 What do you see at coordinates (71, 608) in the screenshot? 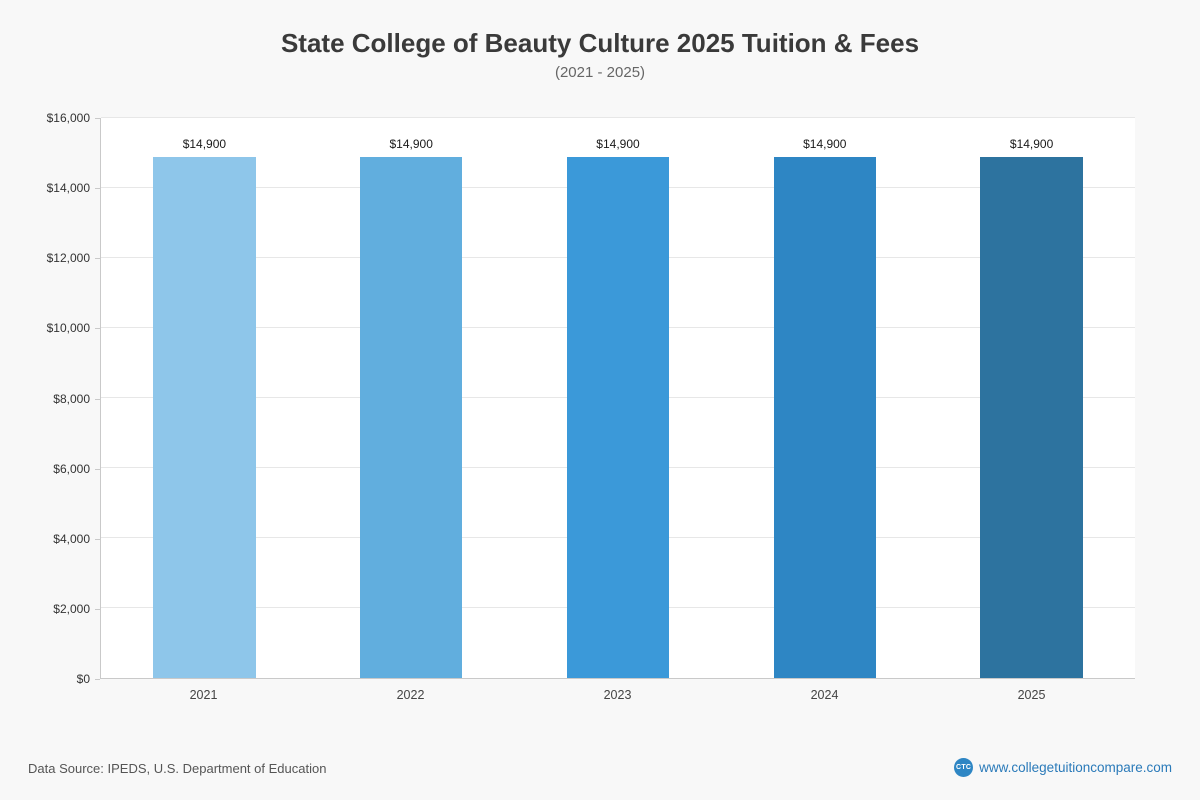
I see `y-axis-tick-label: $2,000` at bounding box center [71, 608].